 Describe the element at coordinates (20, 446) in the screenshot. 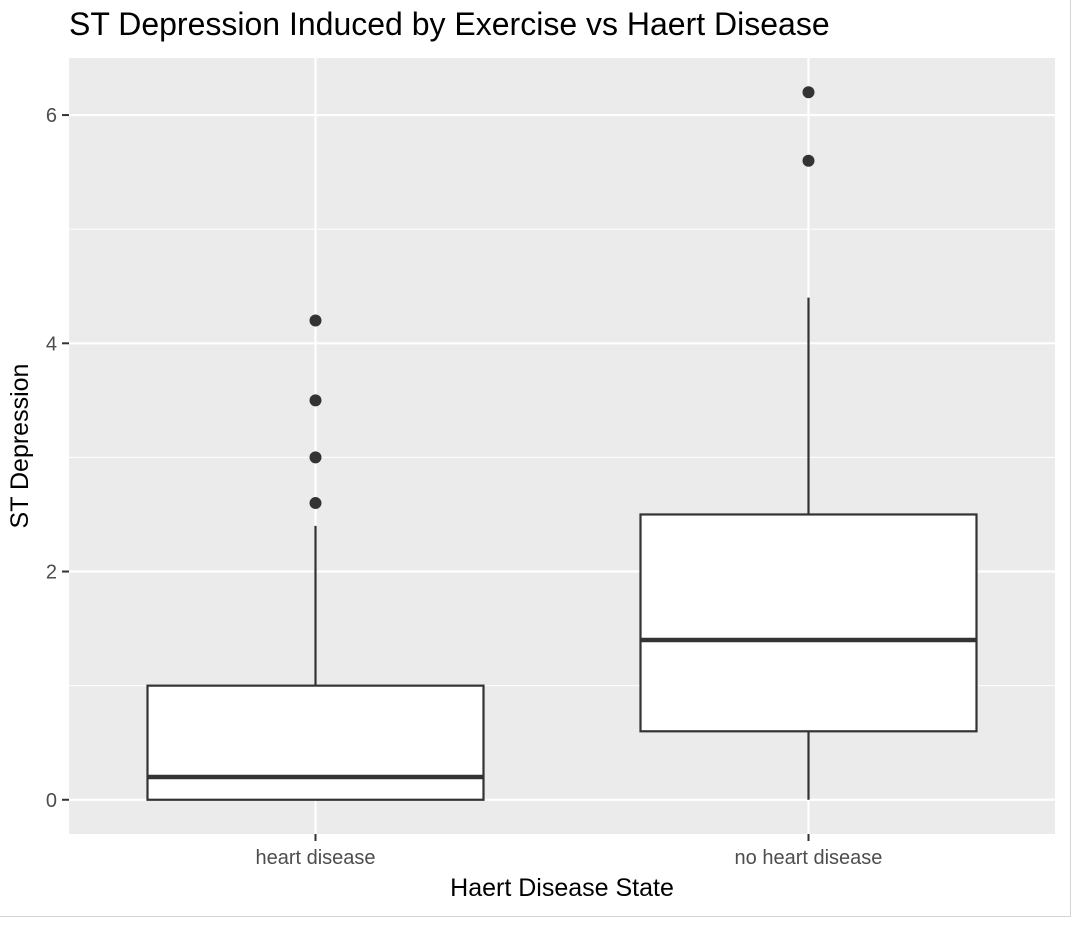

I see `y-axis-title: ST Depression` at that location.